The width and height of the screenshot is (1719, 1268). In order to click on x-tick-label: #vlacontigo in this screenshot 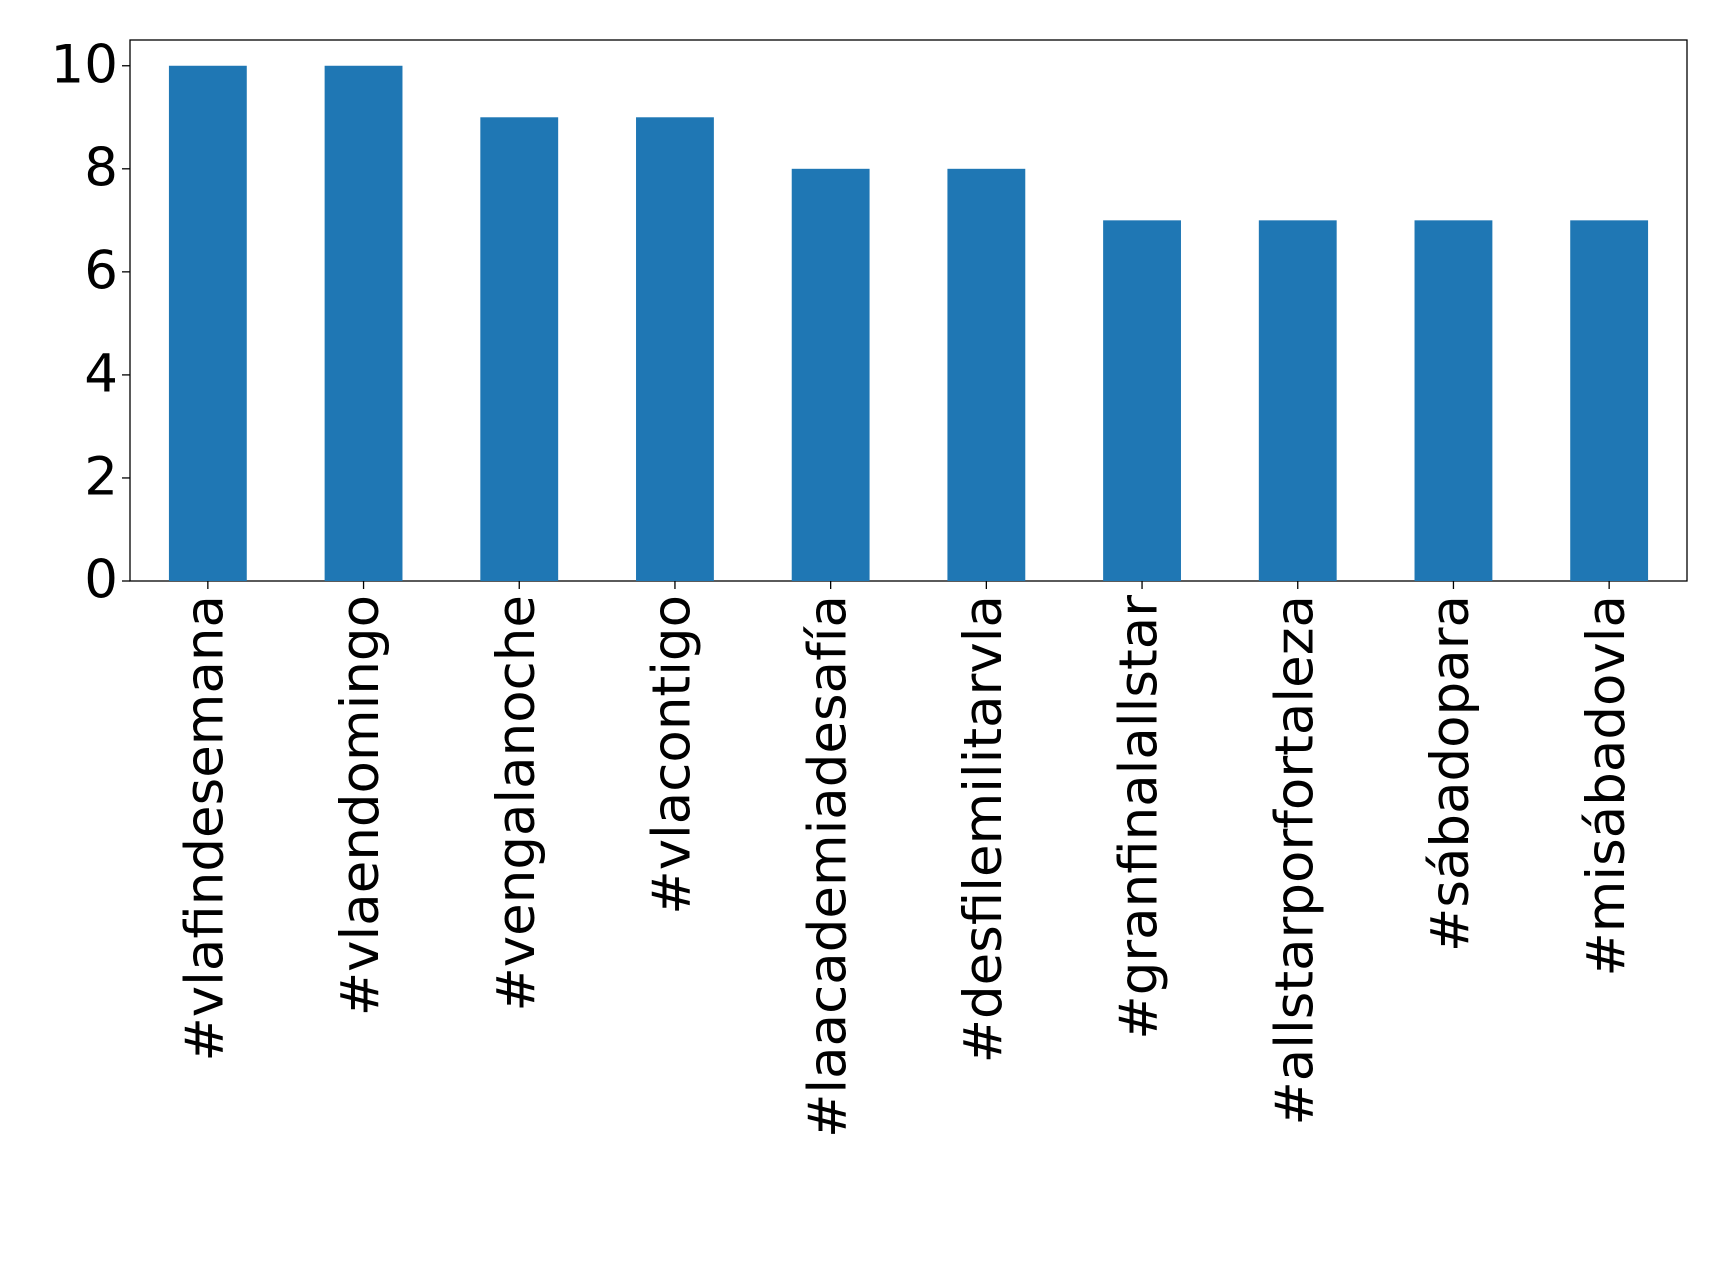, I will do `click(672, 755)`.